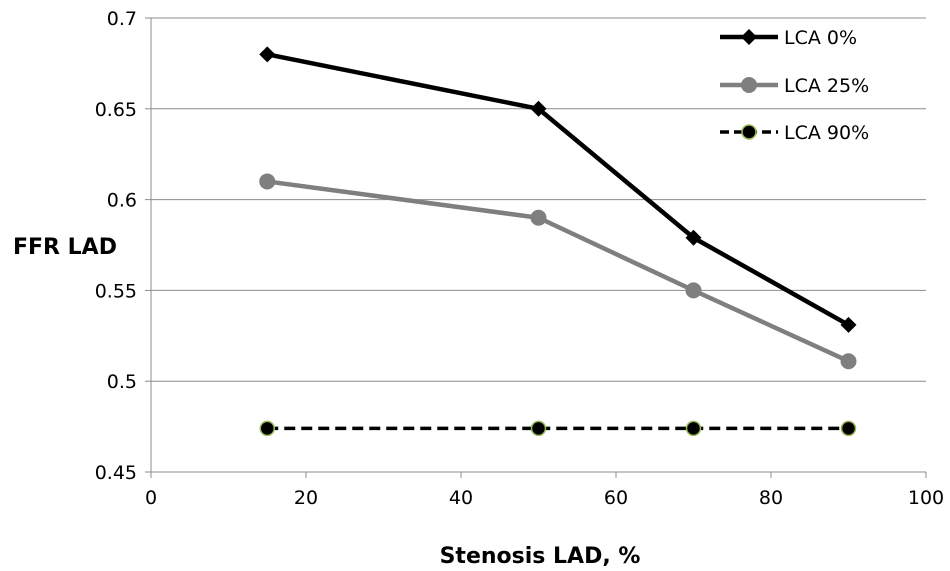 The width and height of the screenshot is (950, 571). Describe the element at coordinates (306, 498) in the screenshot. I see `x-tick-label: 20` at that location.